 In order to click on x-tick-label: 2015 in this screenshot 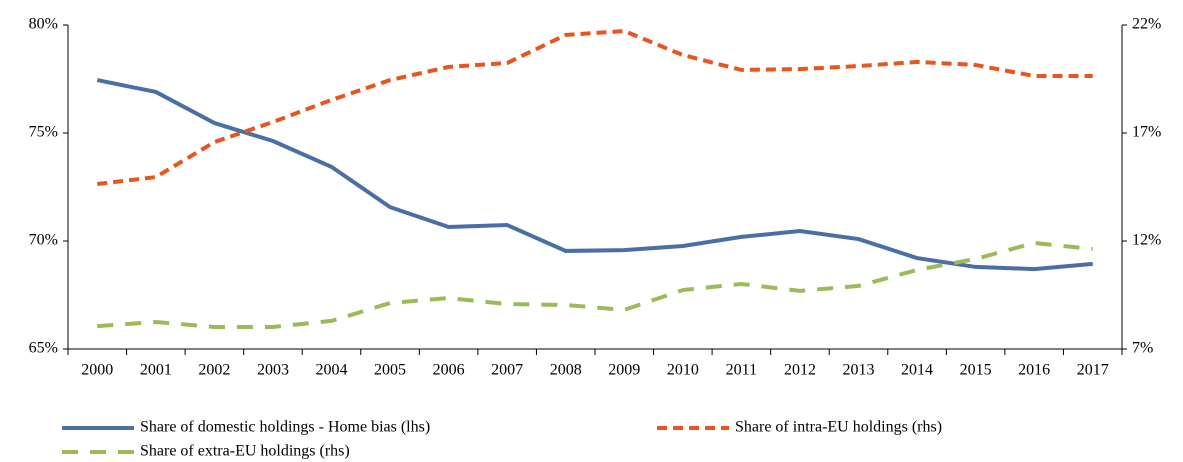, I will do `click(976, 370)`.